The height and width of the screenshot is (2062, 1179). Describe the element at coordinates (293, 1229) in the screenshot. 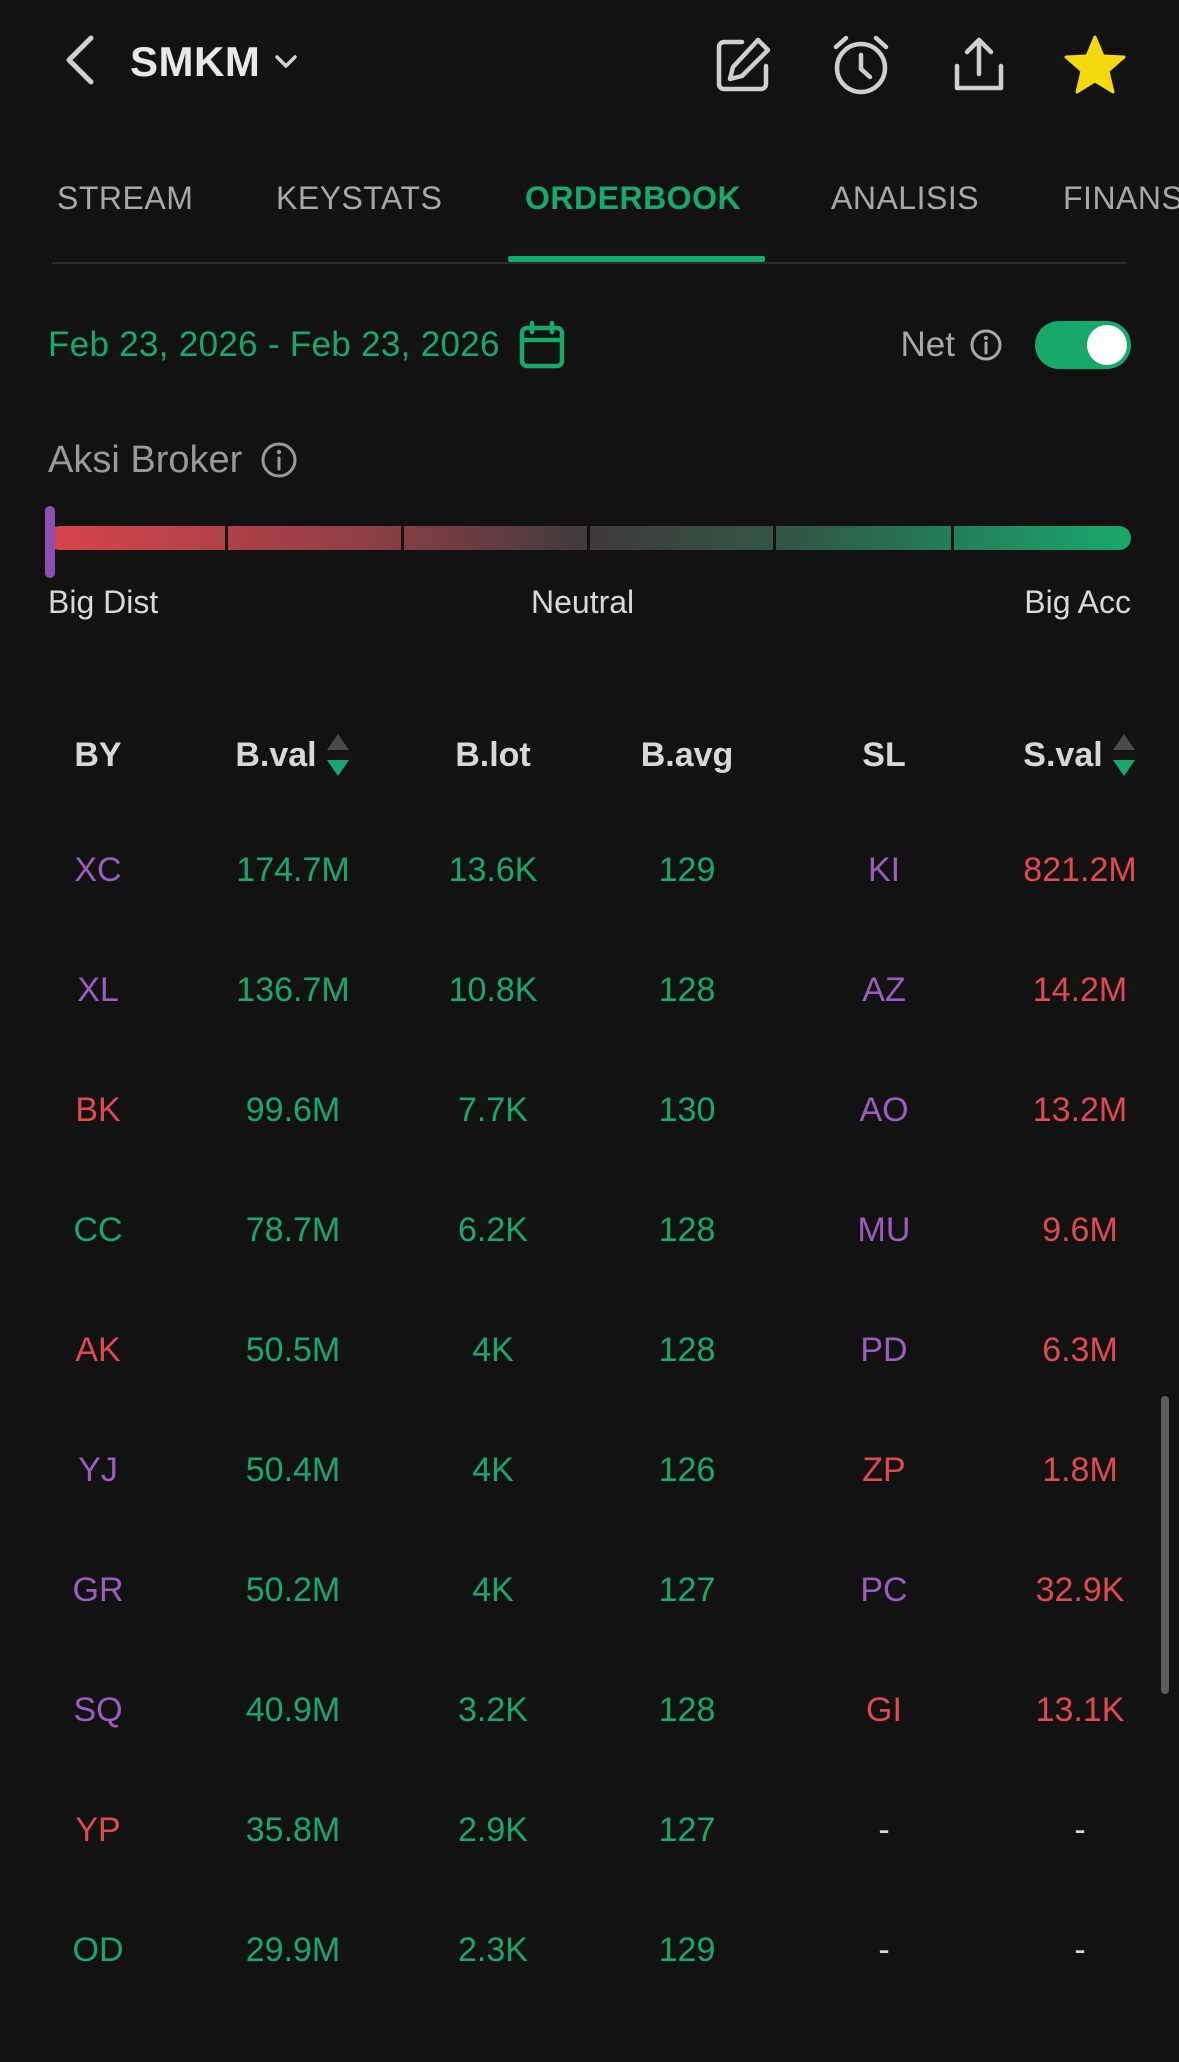

I see `buy-value: 78.7M` at that location.